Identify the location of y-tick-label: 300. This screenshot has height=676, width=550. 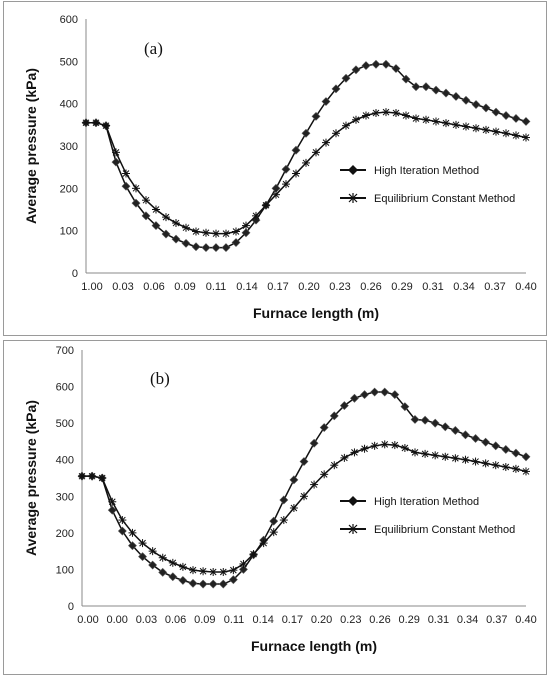
(65, 497).